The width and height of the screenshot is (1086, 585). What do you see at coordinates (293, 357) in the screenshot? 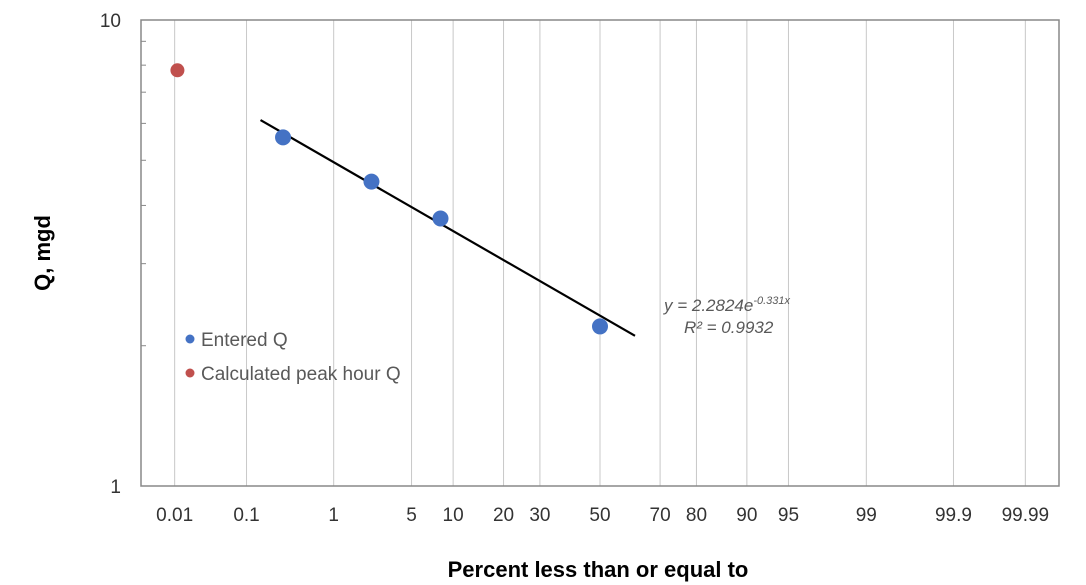
I see `legend: Entered Q Calculated peak hour Q` at bounding box center [293, 357].